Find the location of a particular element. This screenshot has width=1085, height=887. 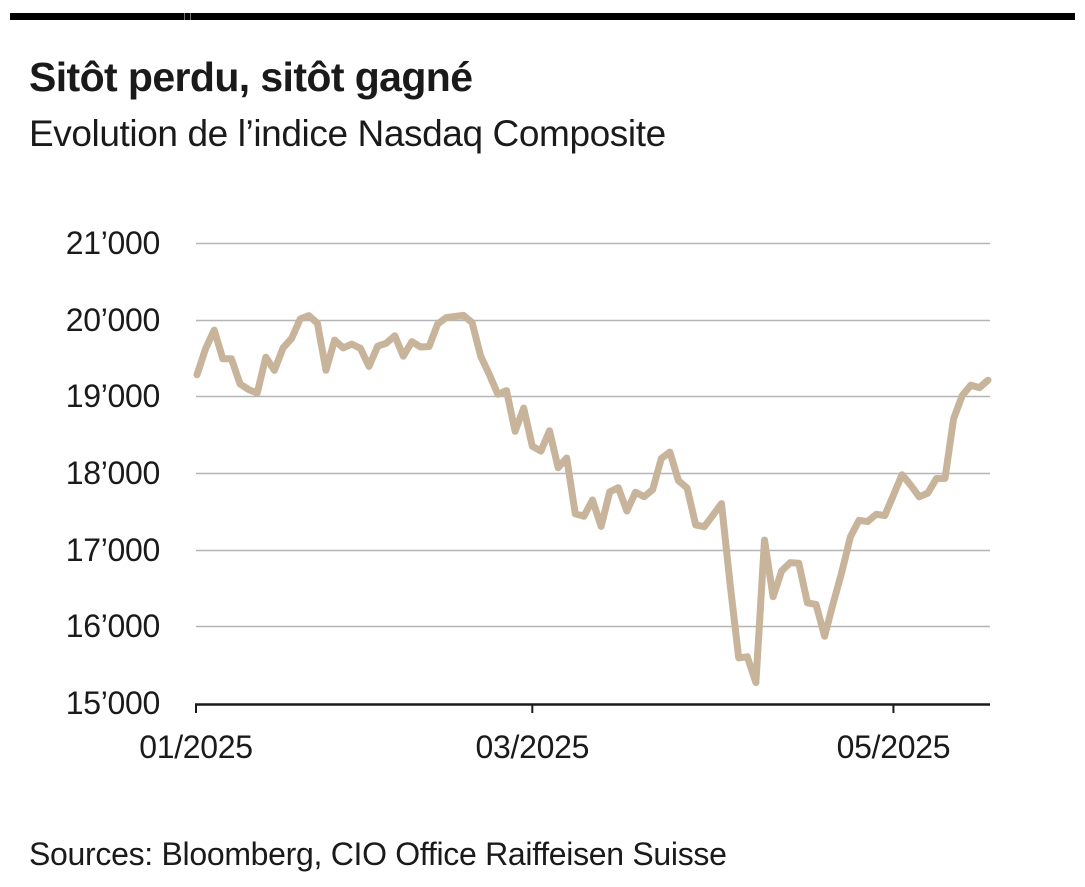

y-axis-label: 19’000 is located at coordinates (113, 396).